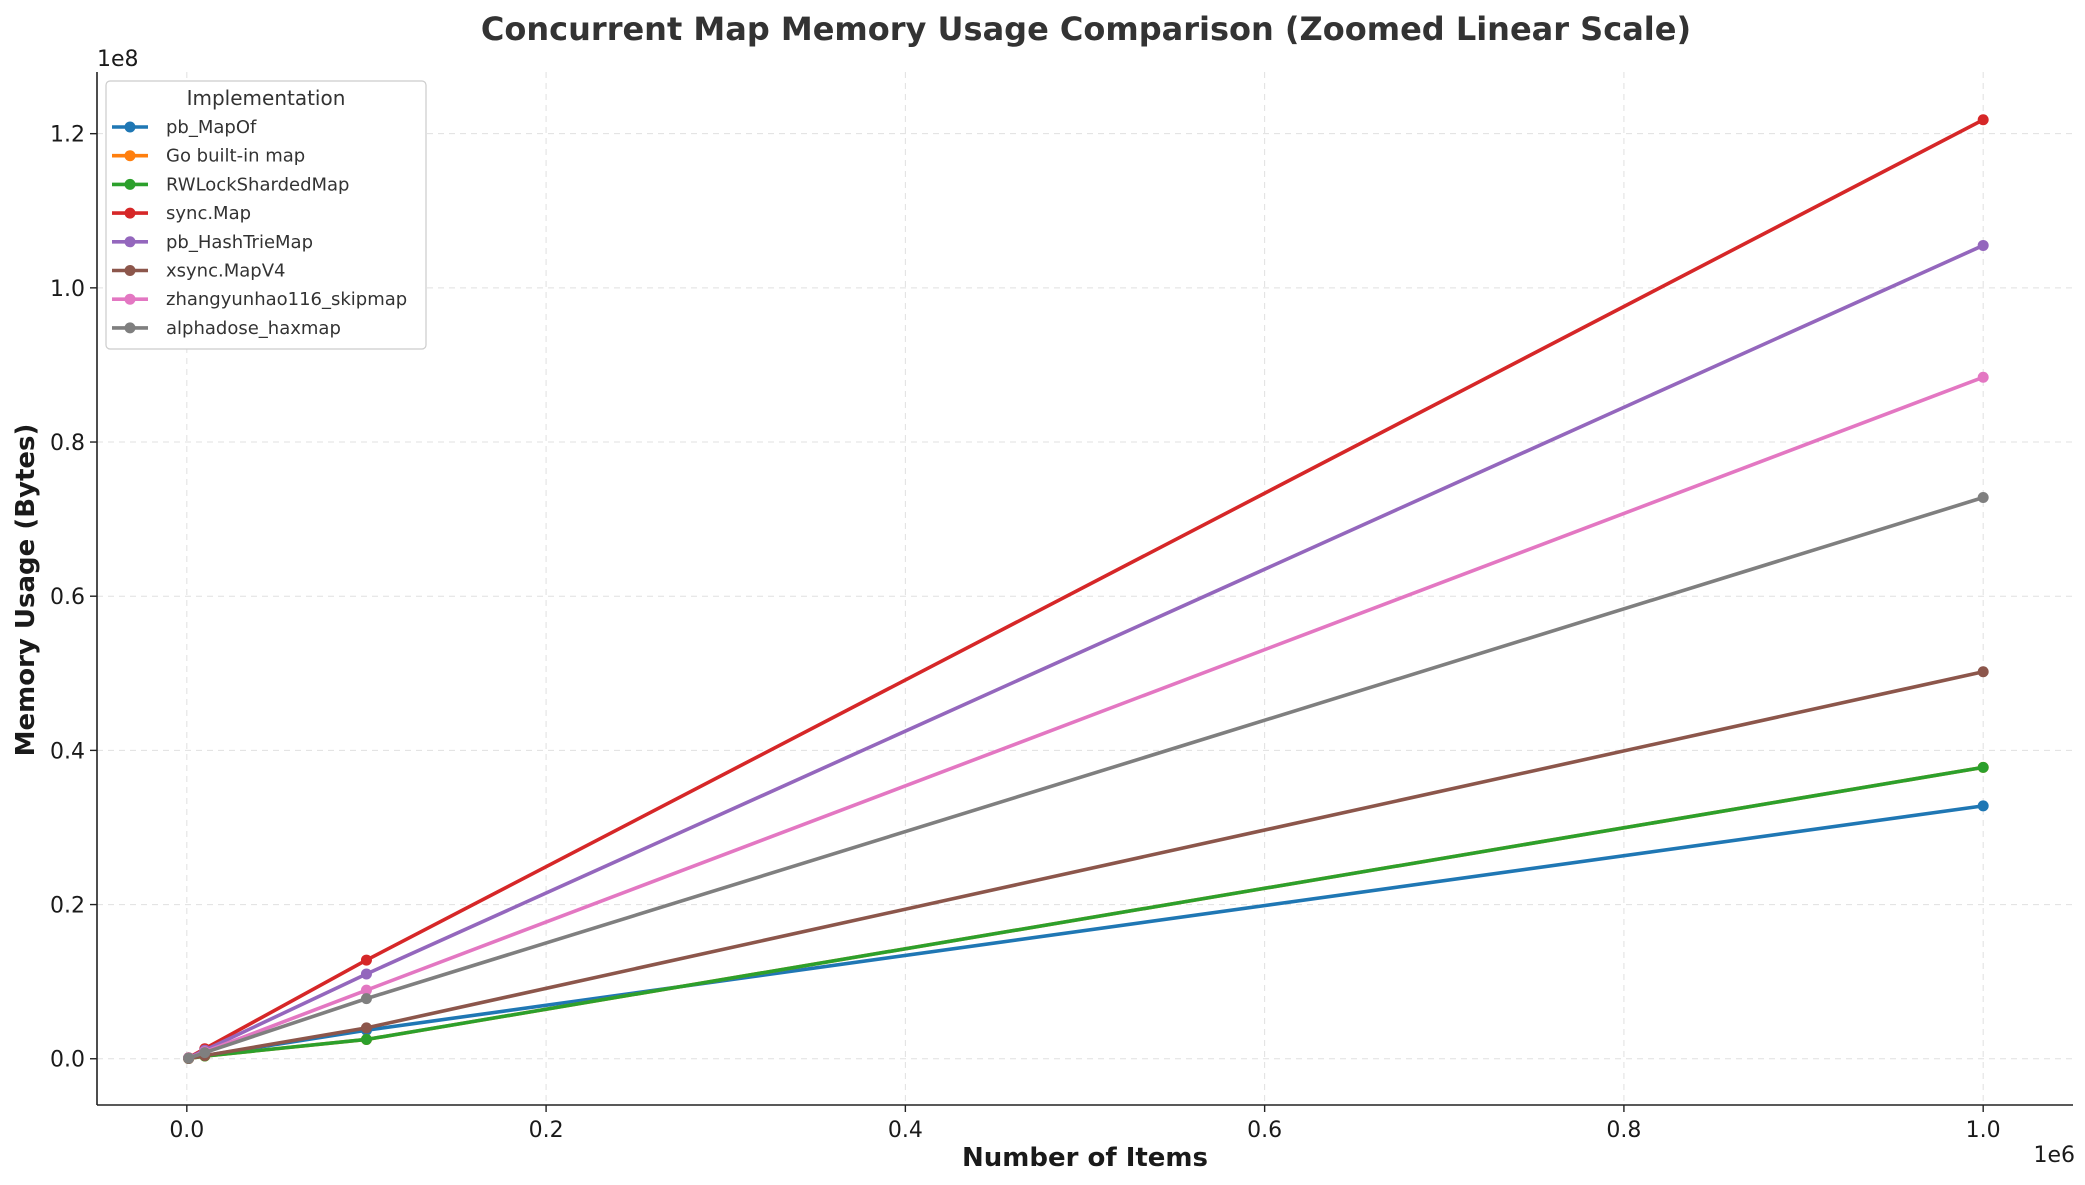 The image size is (2085, 1185). I want to click on legend-item-rwlockshardedmap: RWLockShardedMap, so click(230, 184).